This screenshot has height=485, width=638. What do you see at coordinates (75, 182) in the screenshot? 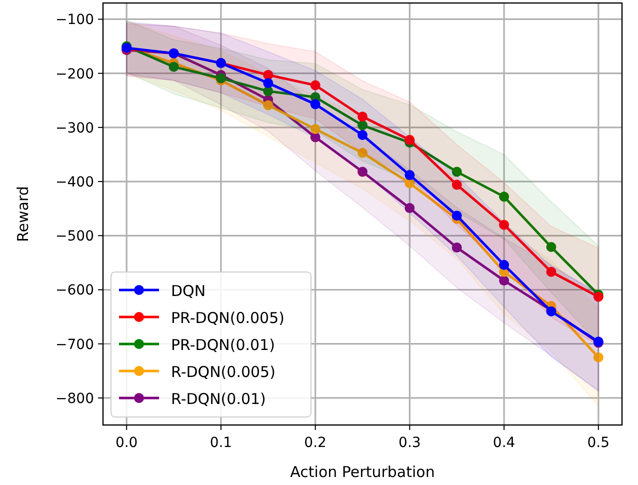
I see `y-tick-label: −400` at bounding box center [75, 182].